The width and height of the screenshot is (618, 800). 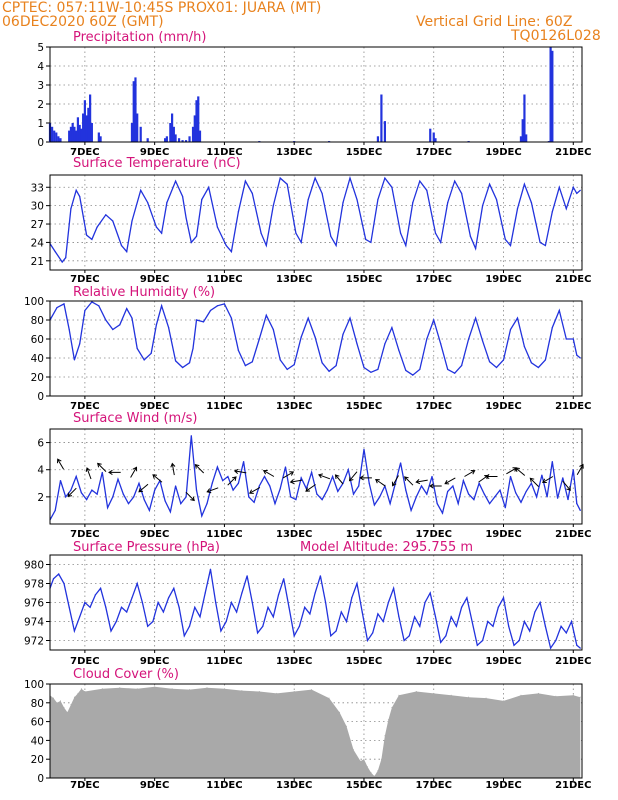 I want to click on pressure-xtick-label-3: 13DEC, so click(x=294, y=661).